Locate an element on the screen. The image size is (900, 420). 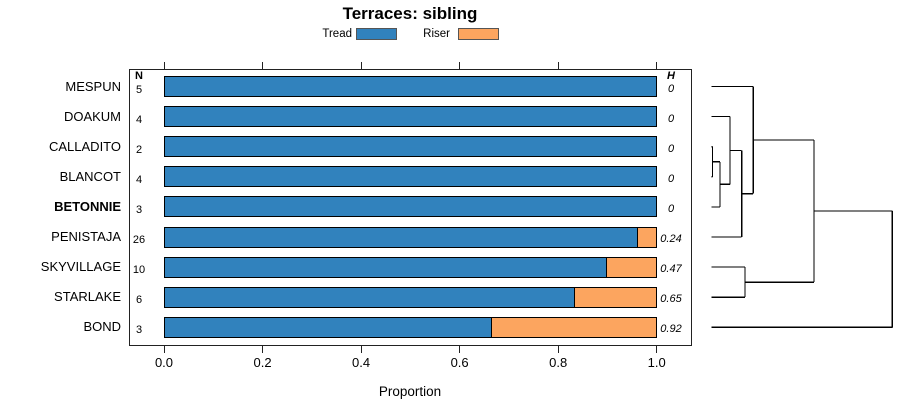
row-label: BLANCOT is located at coordinates (90, 176).